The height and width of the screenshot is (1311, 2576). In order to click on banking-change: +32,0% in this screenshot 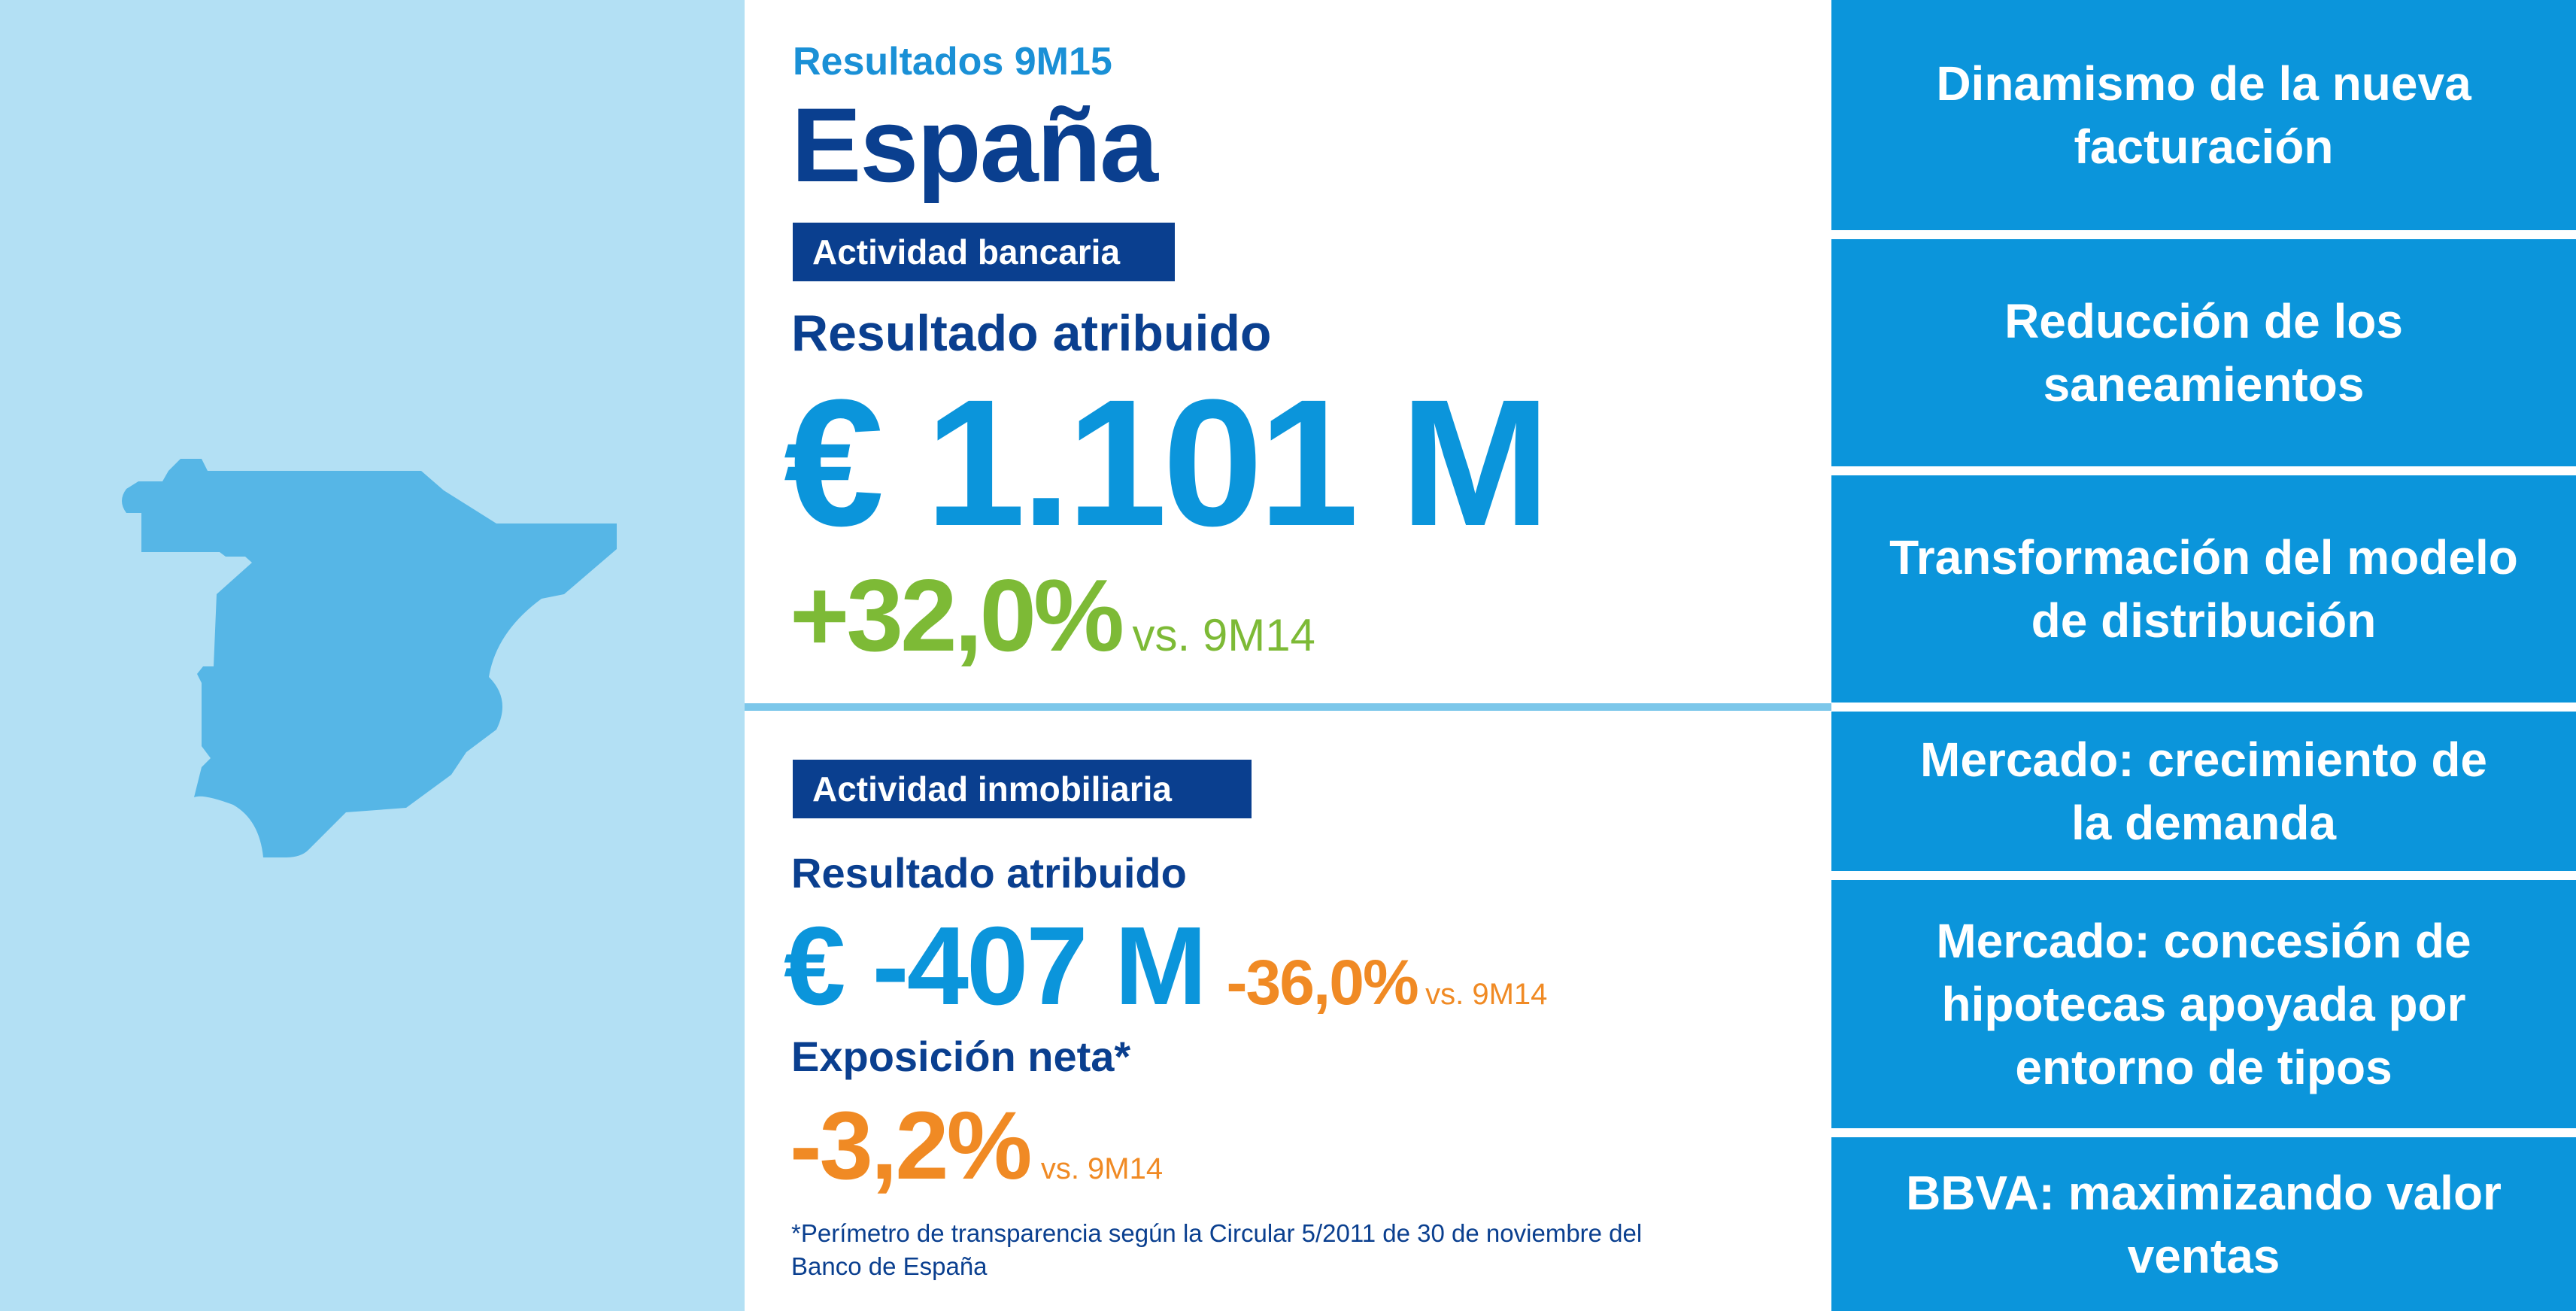, I will do `click(957, 615)`.